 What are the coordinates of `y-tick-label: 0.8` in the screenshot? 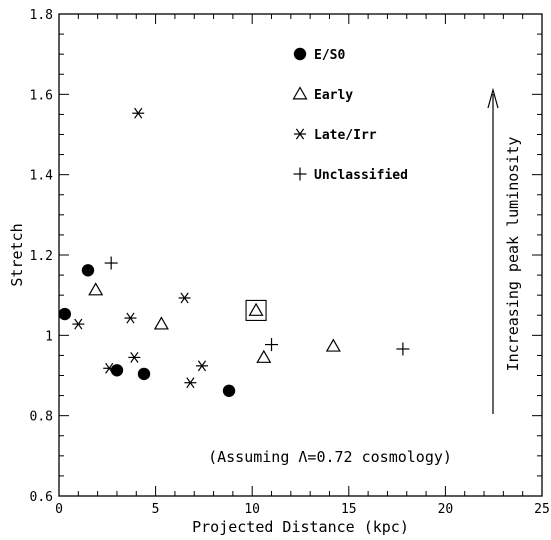 It's located at (41, 417).